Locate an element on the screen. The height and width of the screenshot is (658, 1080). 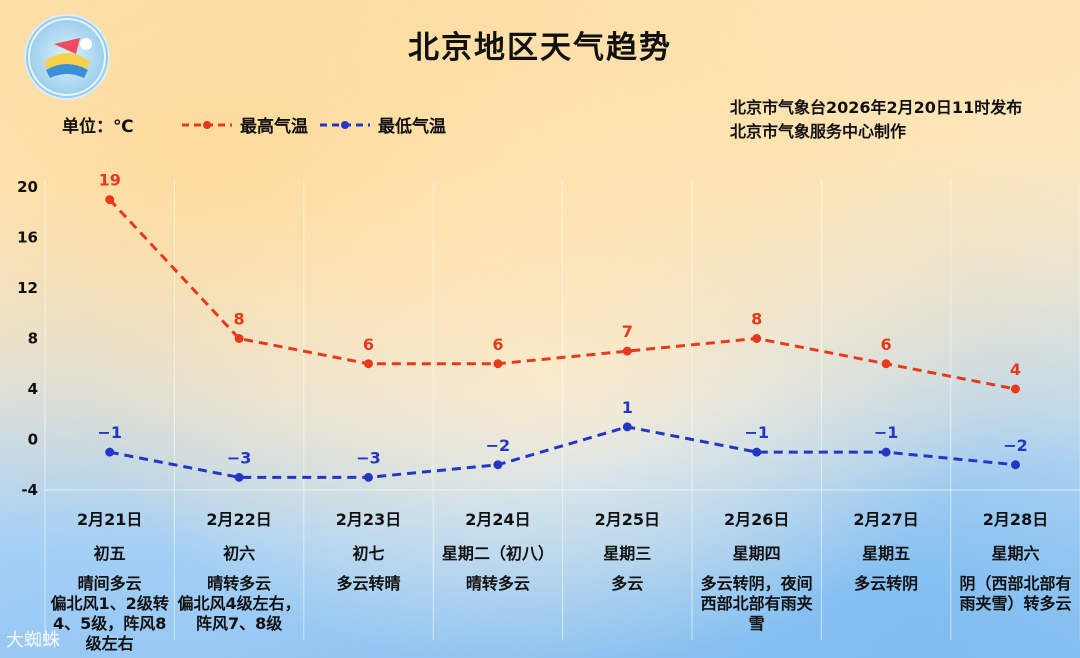
day-weather-line: 偏北风1、2级转 is located at coordinates (109, 603).